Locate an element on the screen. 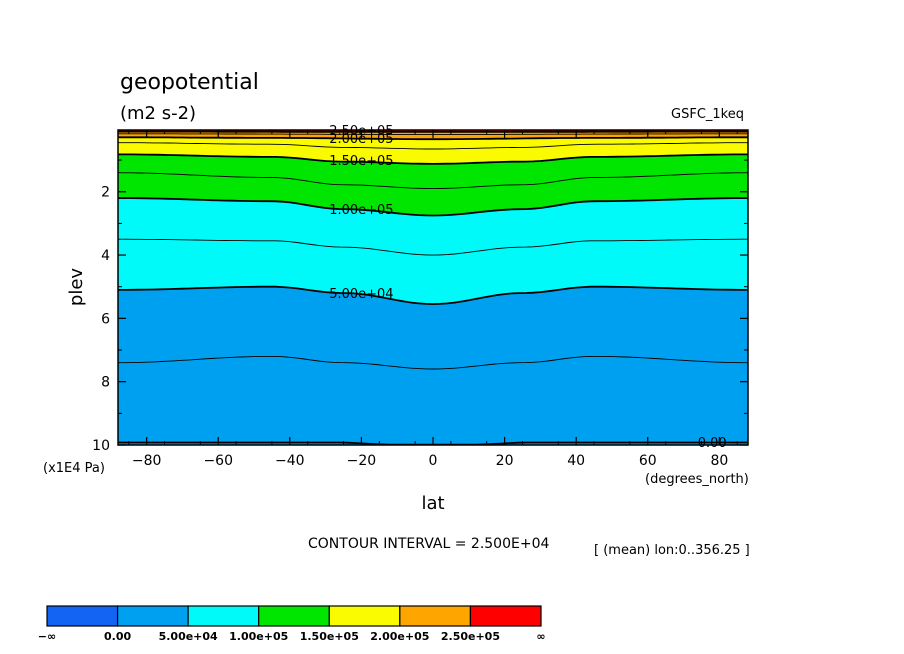 The image size is (904, 654). dataset-name: GSFC_1keq is located at coordinates (707, 114).